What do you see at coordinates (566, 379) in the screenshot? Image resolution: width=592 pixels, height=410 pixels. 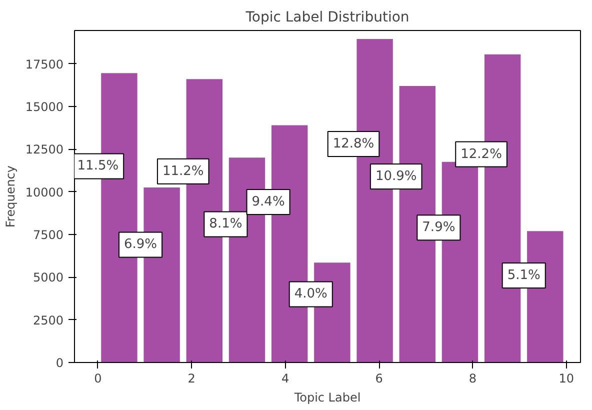 I see `x-tick-label: 10` at bounding box center [566, 379].